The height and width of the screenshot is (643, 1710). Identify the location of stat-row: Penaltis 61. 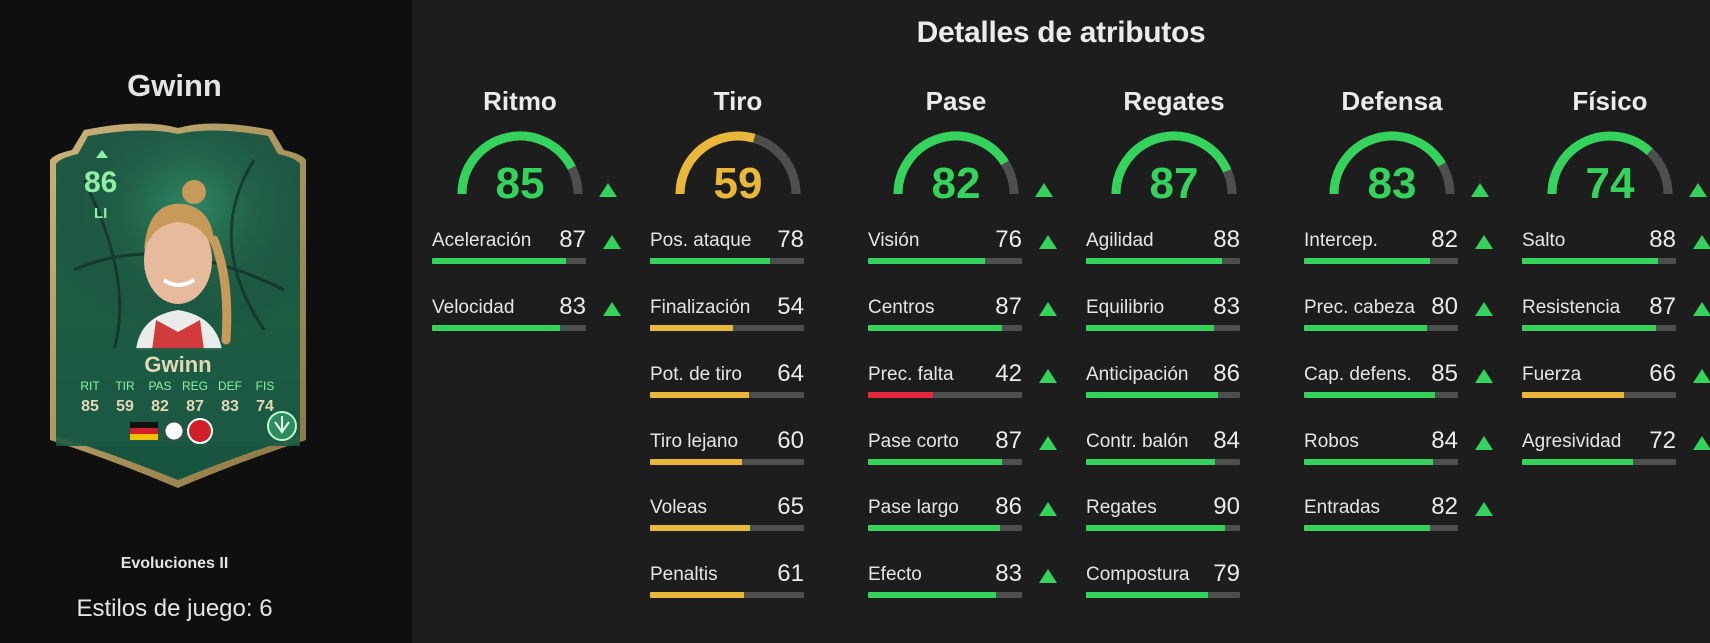
(745, 583).